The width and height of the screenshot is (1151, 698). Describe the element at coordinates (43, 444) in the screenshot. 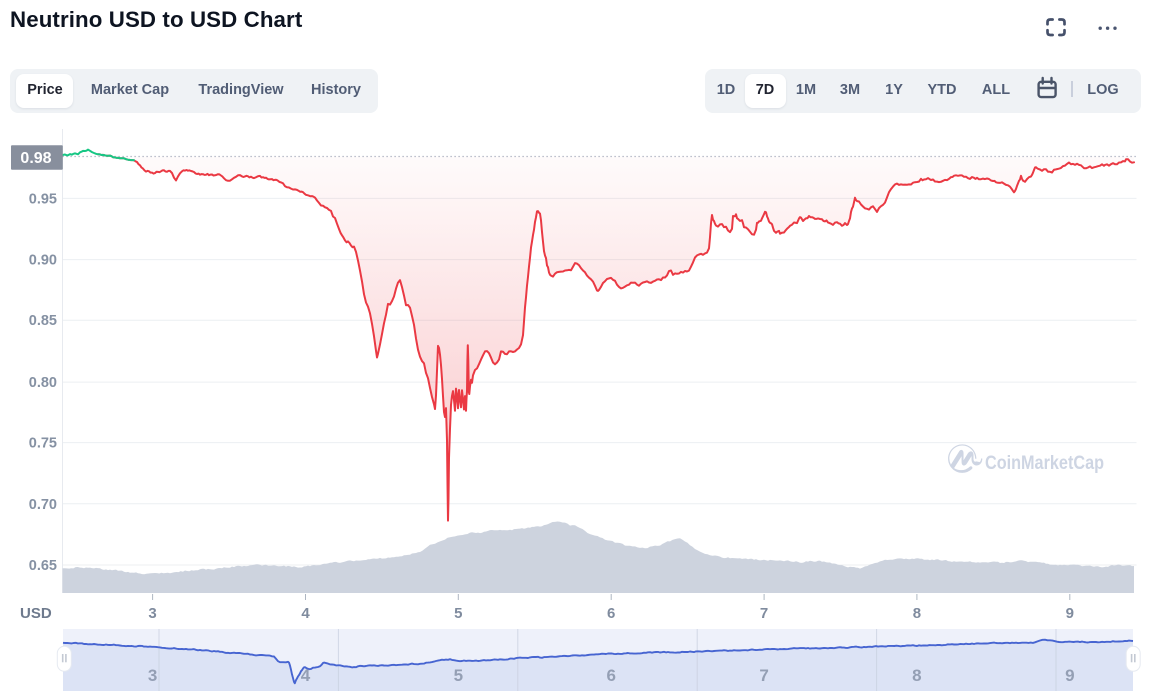

I see `svg-text: 0.75` at that location.